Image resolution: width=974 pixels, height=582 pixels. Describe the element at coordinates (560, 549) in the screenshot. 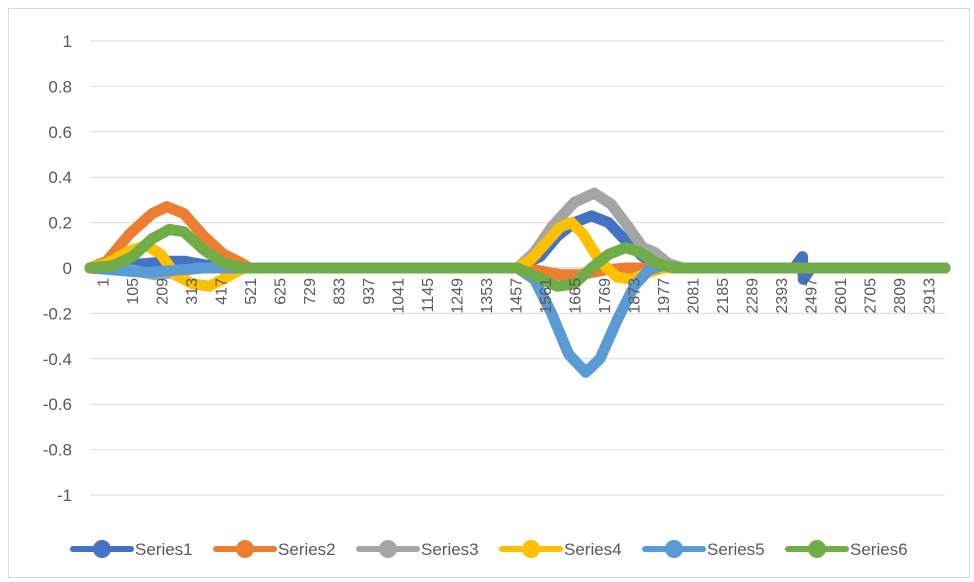

I see `legend-item-series4: Series4` at that location.